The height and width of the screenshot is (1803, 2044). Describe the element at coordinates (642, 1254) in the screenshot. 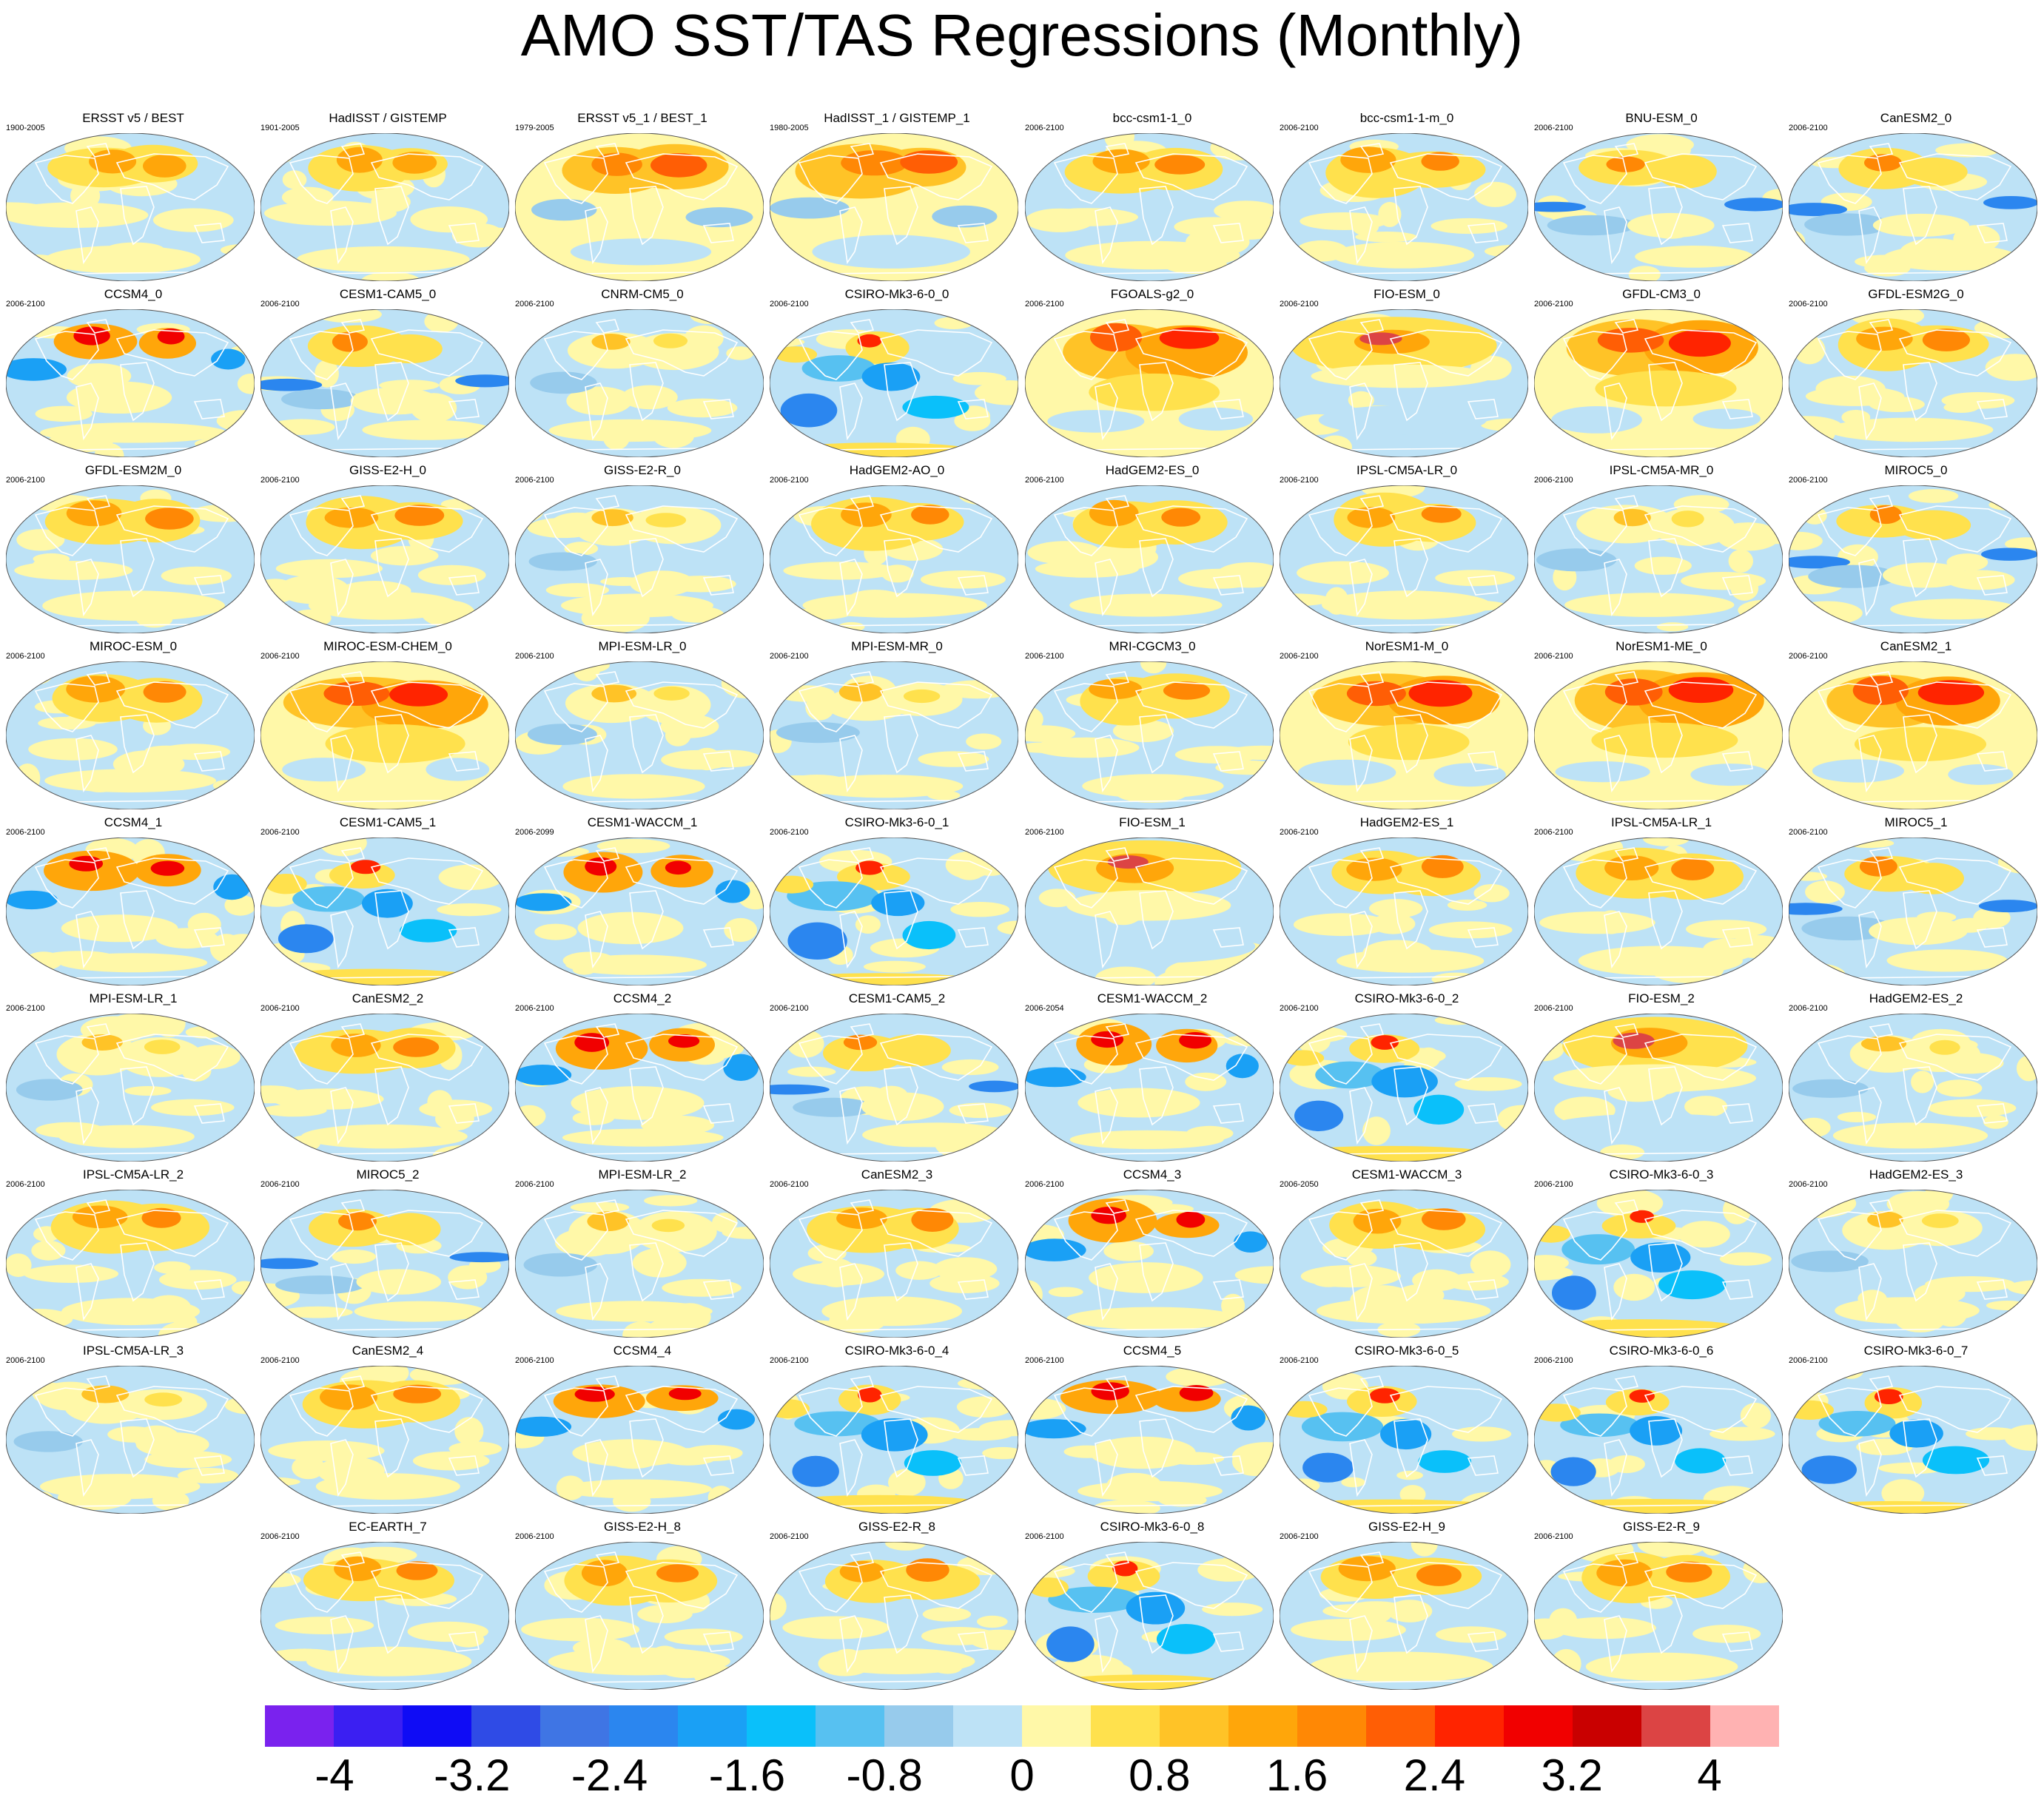

I see `map-panel: MPI-ESM-LR_2 2006-2100` at that location.